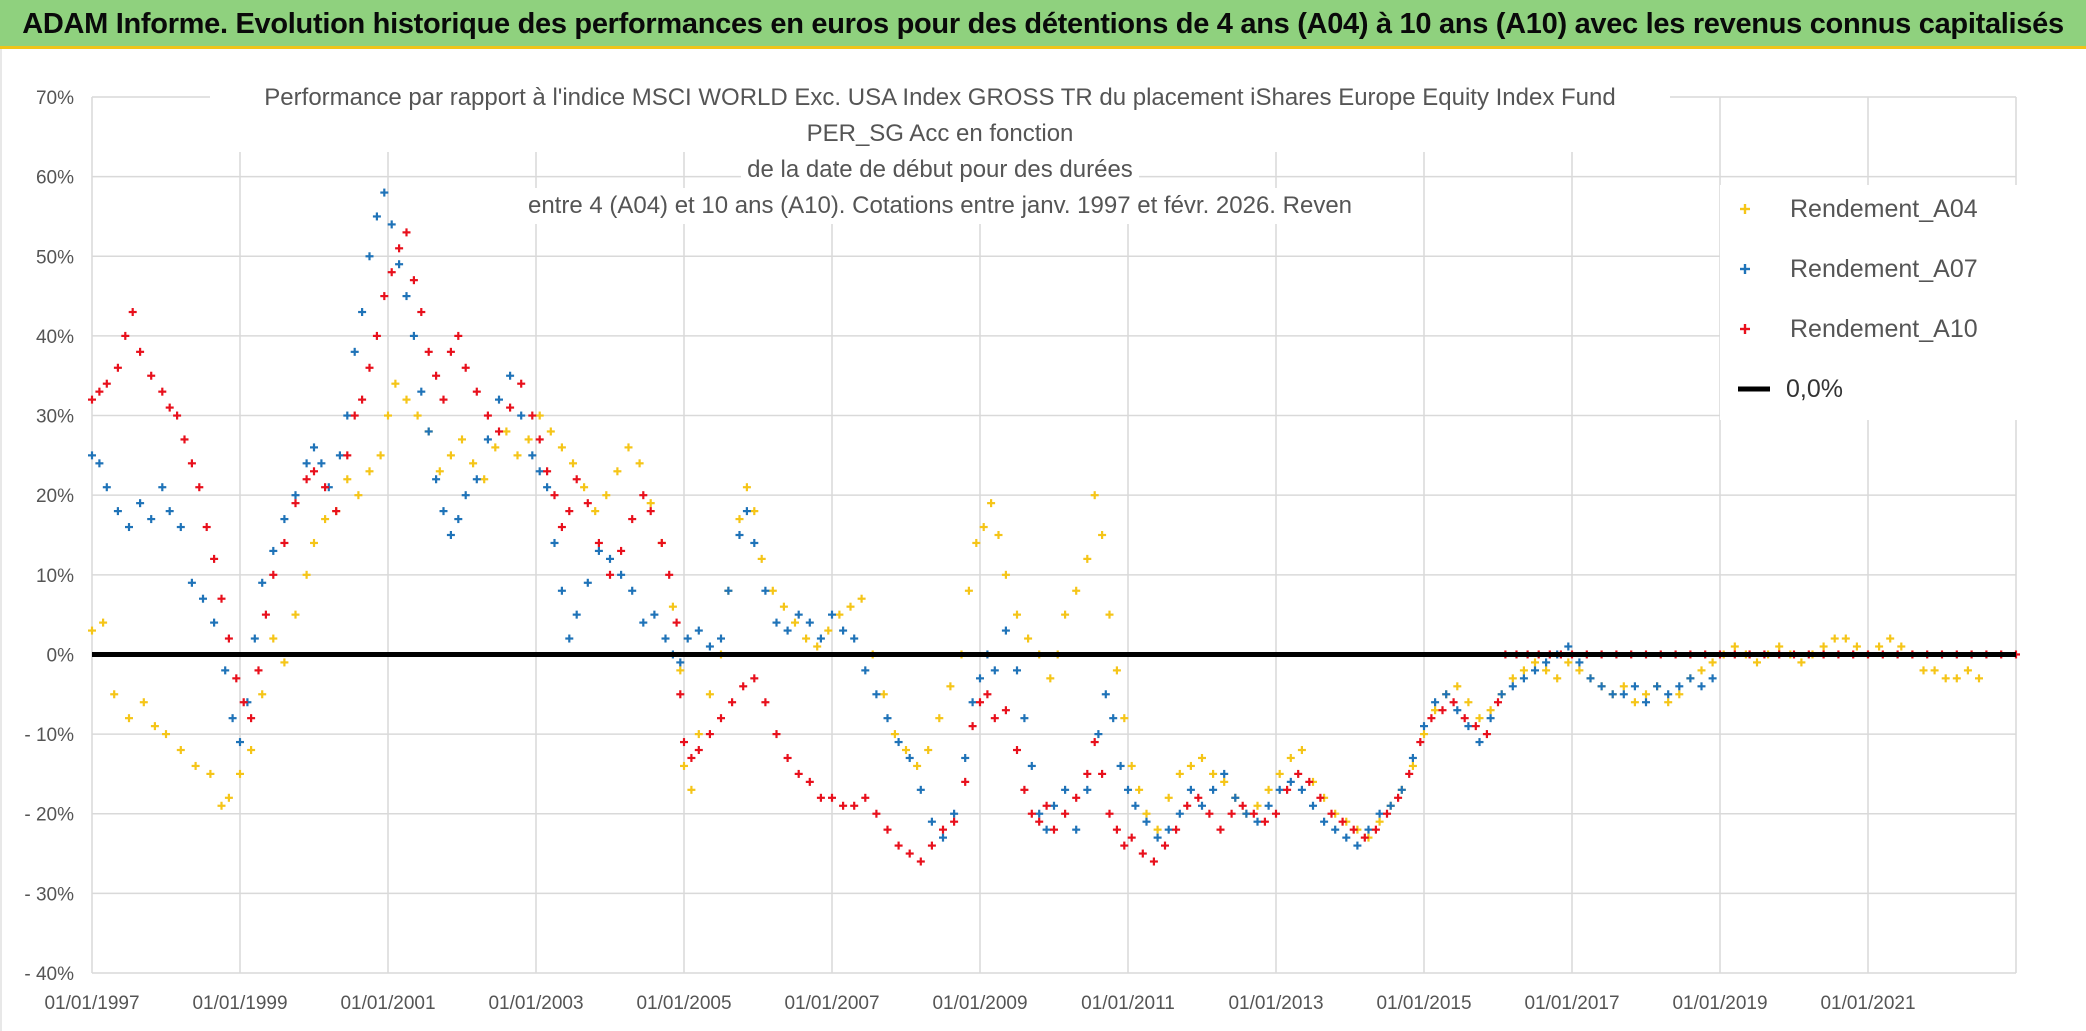 The width and height of the screenshot is (2086, 1031). What do you see at coordinates (1875, 389) in the screenshot?
I see `legend-item-zero: 0,0%` at bounding box center [1875, 389].